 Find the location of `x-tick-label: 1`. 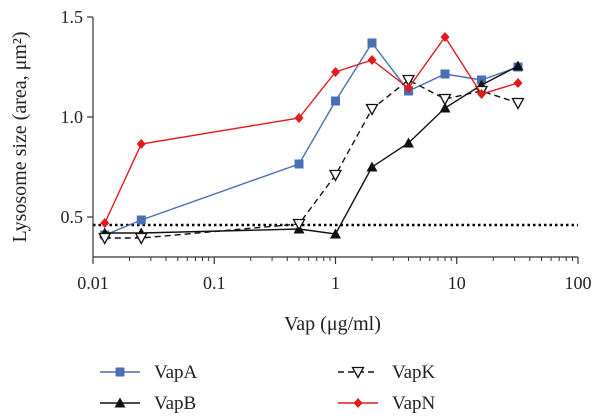

x-tick-label: 1 is located at coordinates (335, 283).